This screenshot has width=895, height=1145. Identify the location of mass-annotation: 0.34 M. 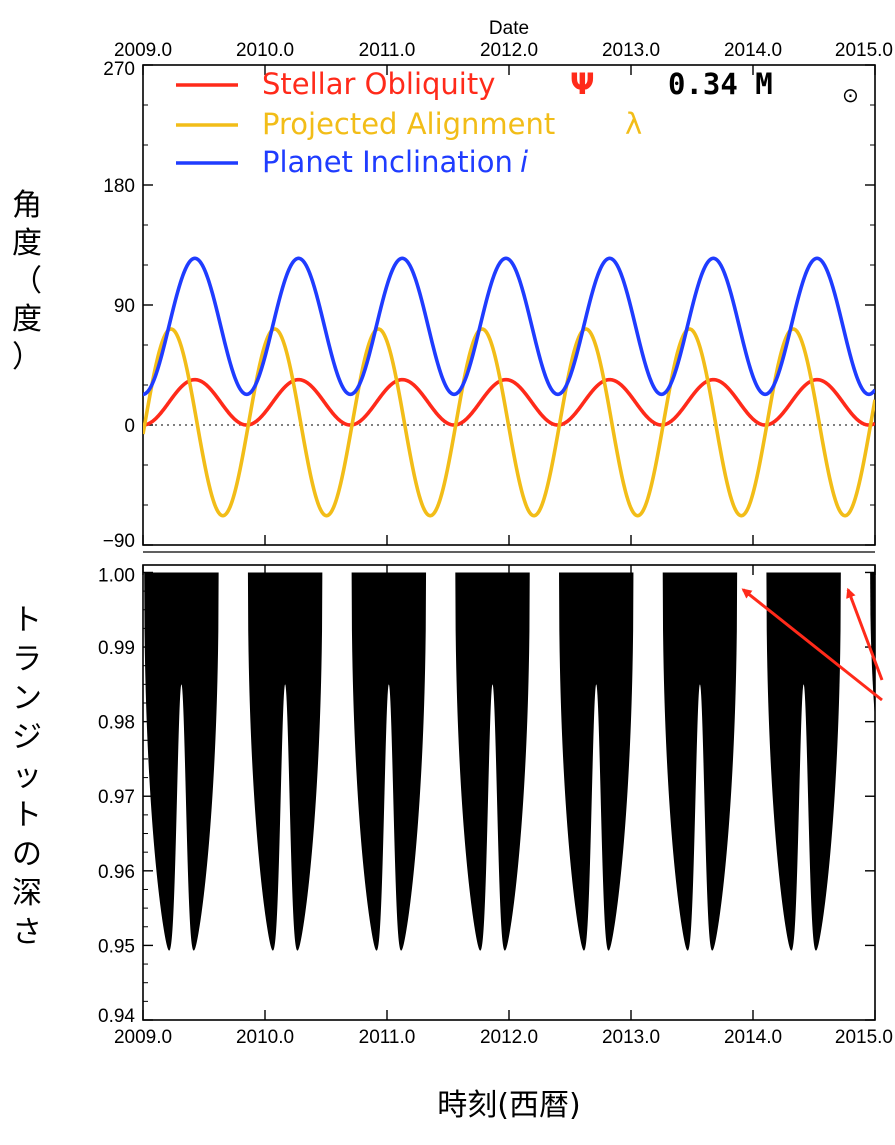
(720, 84).